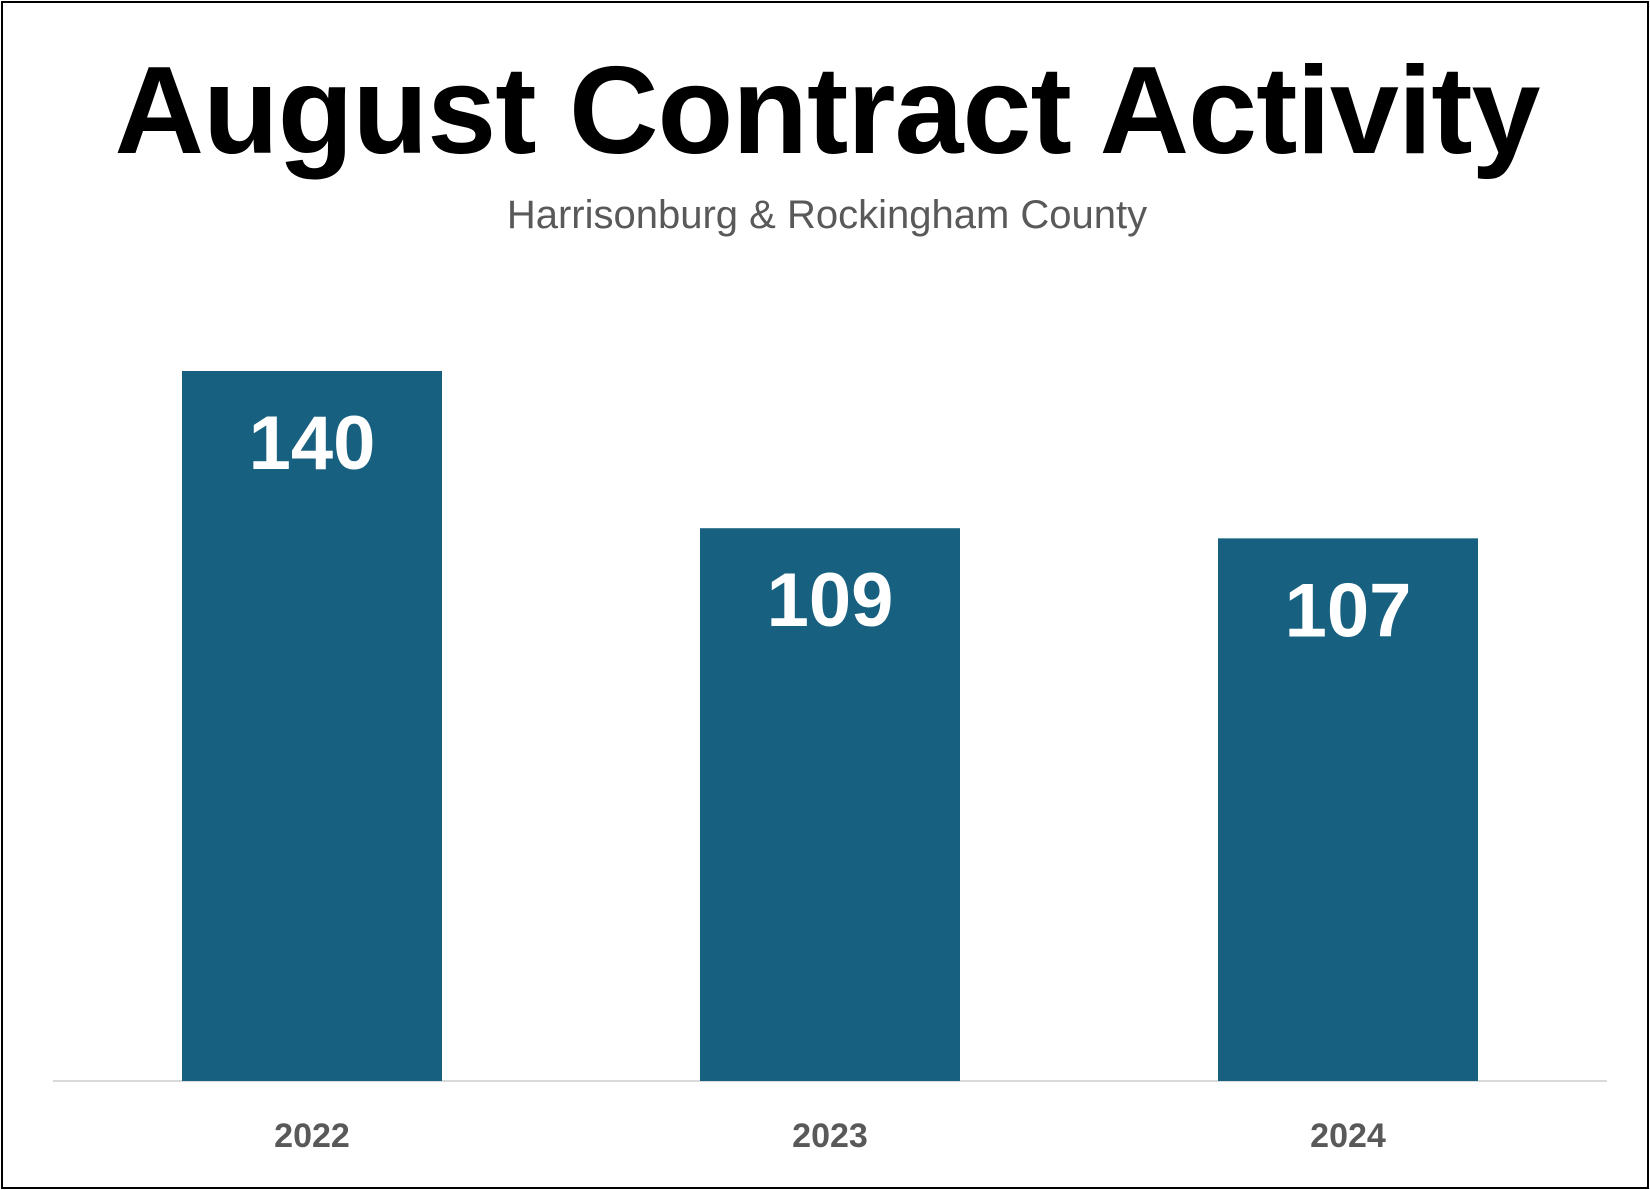 This screenshot has height=1190, width=1650. Describe the element at coordinates (827, 111) in the screenshot. I see `chart-title: August Contract Activity` at that location.